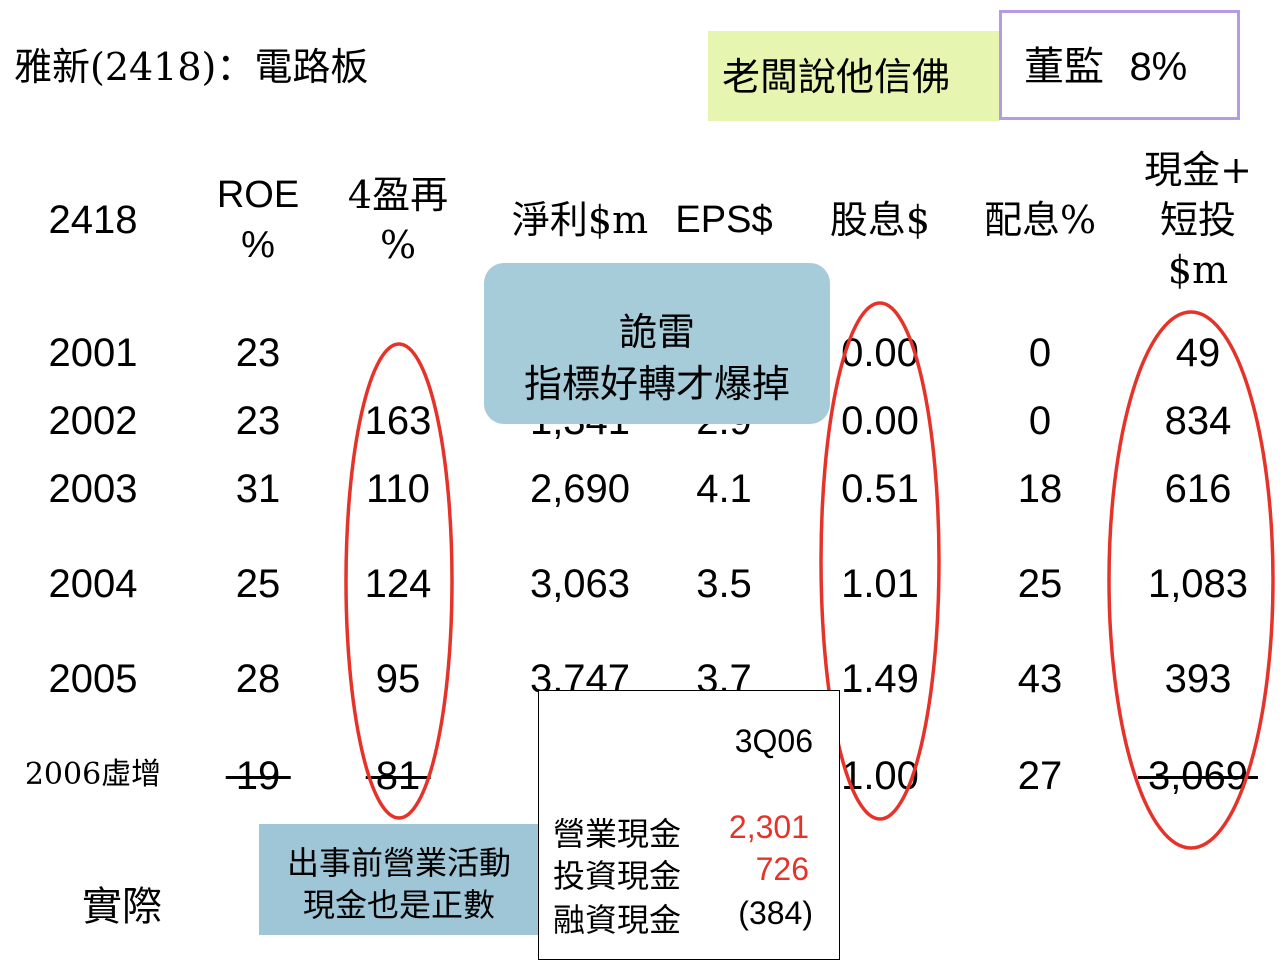 This screenshot has height=960, width=1280. Describe the element at coordinates (1064, 67) in the screenshot. I see `director-holding-label: 董監` at that location.